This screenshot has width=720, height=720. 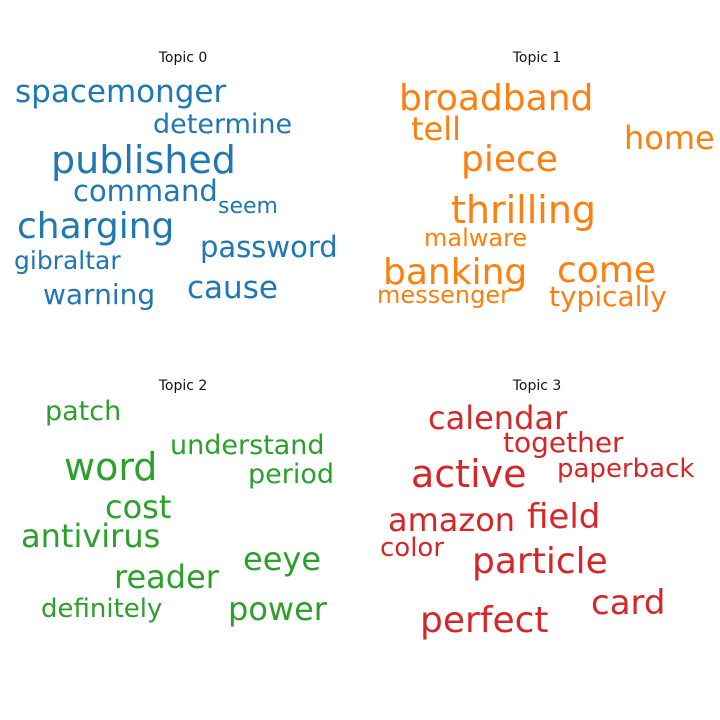 What do you see at coordinates (626, 469) in the screenshot?
I see `cloud-word: paperback` at bounding box center [626, 469].